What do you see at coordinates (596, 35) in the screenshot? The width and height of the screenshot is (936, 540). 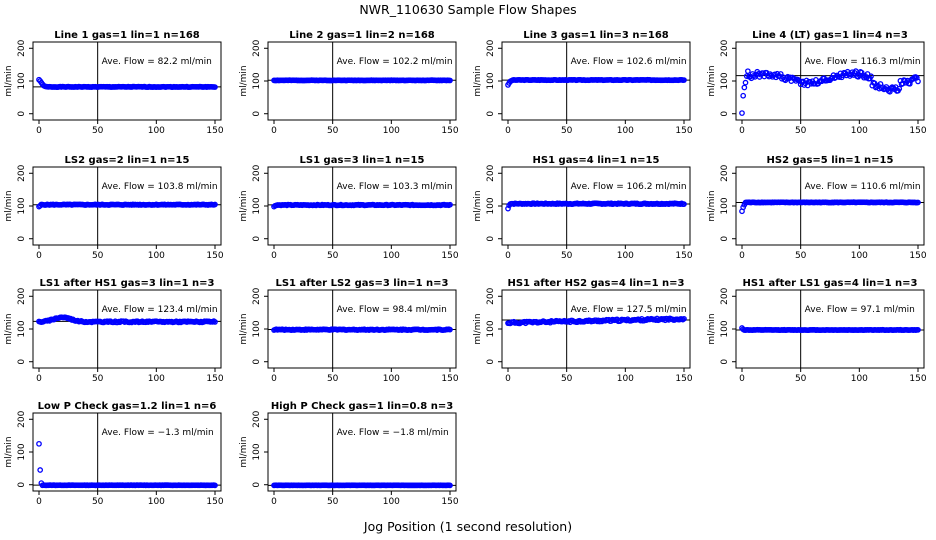 I see `panel-title: Line 3 gas=1 lin=3 n=168` at bounding box center [596, 35].